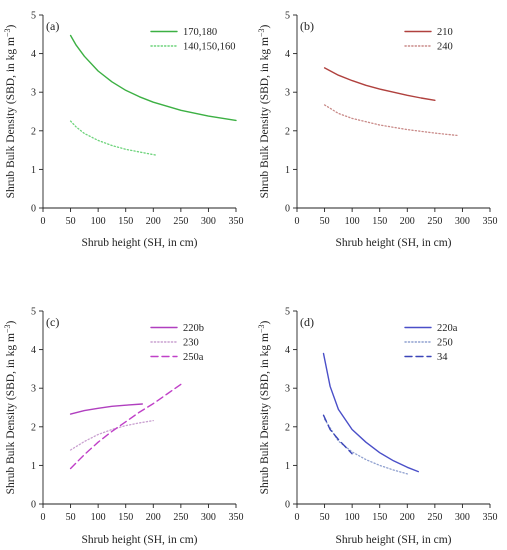  What do you see at coordinates (445, 32) in the screenshot?
I see `legend-label: 210` at bounding box center [445, 32].